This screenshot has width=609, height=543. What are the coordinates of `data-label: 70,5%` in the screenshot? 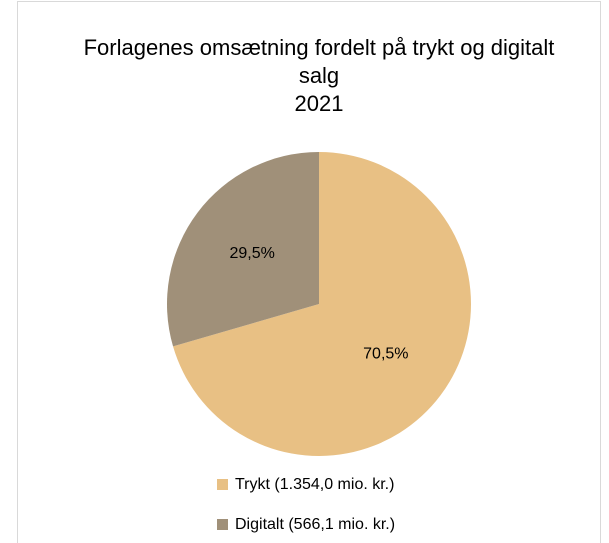 It's located at (385, 353).